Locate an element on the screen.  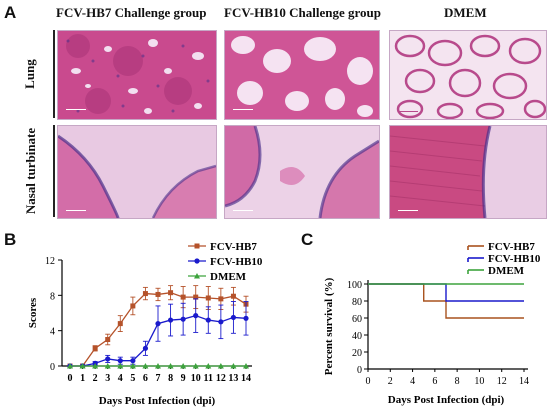
panel-label-a: A is located at coordinates (10, 12).